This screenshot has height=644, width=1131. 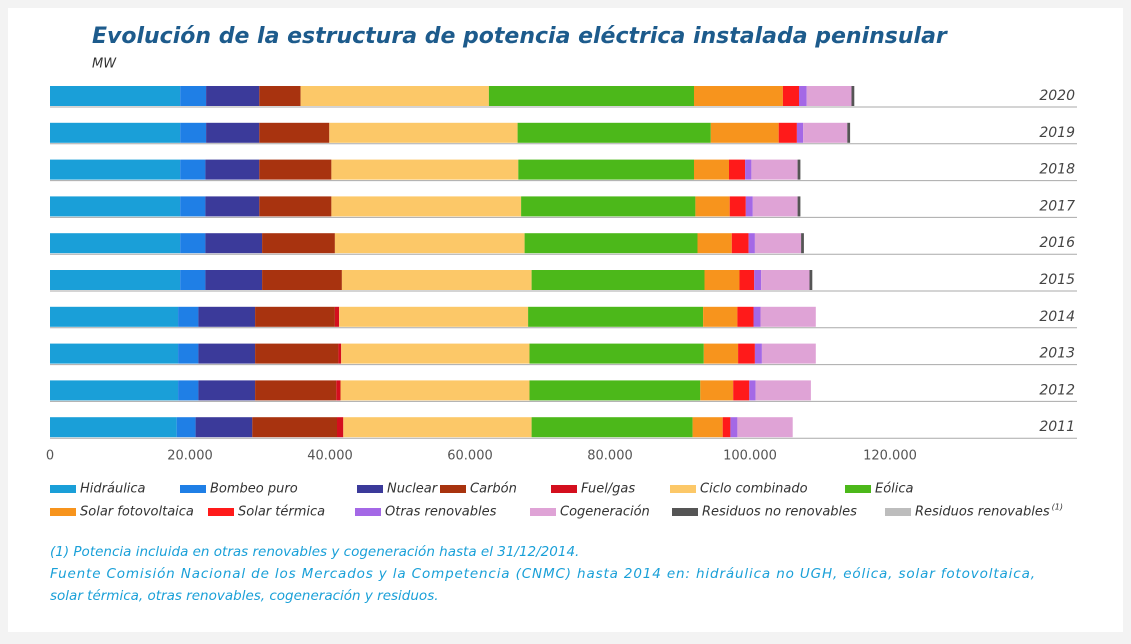 I want to click on x-tick-label: 80.000, so click(x=610, y=456).